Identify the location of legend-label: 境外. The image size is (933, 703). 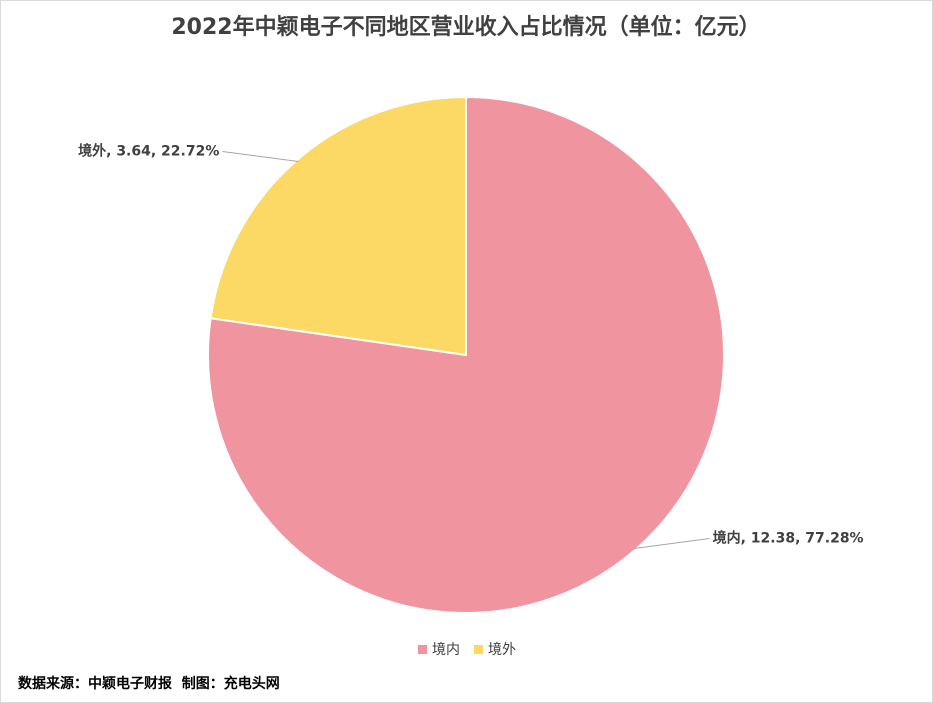
(502, 650).